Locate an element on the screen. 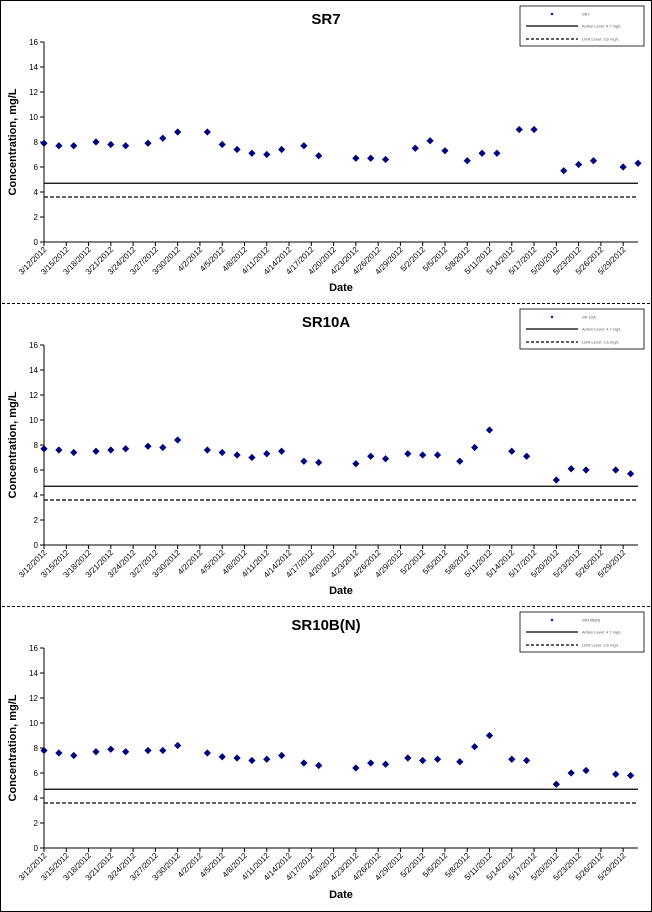 Image resolution: width=652 pixels, height=912 pixels. y-tick-label: 0 is located at coordinates (36, 242).